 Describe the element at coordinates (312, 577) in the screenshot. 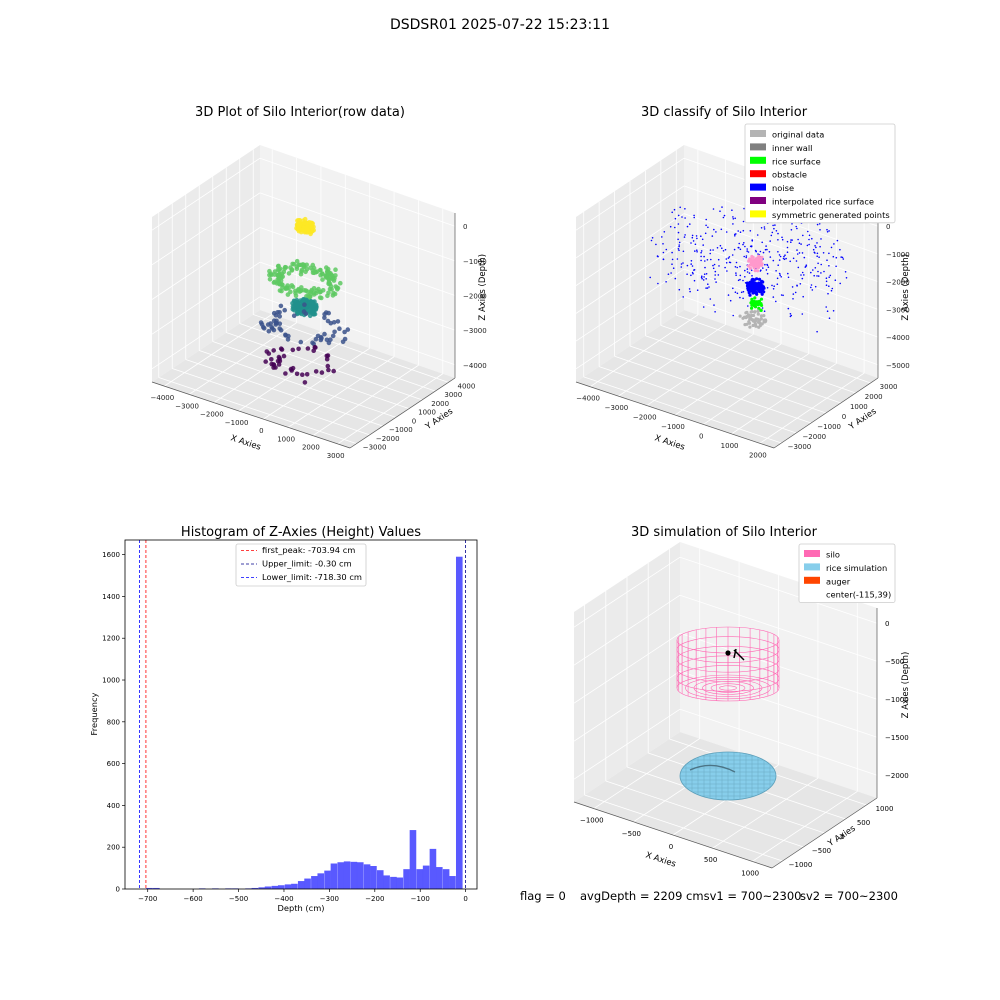

I see `legend-label: Lower_limit: -718.30 cm` at that location.